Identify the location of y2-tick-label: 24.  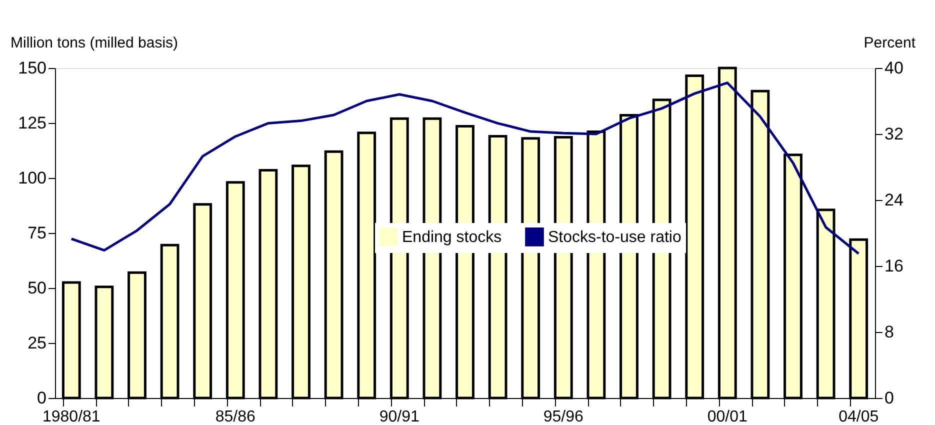
(894, 200).